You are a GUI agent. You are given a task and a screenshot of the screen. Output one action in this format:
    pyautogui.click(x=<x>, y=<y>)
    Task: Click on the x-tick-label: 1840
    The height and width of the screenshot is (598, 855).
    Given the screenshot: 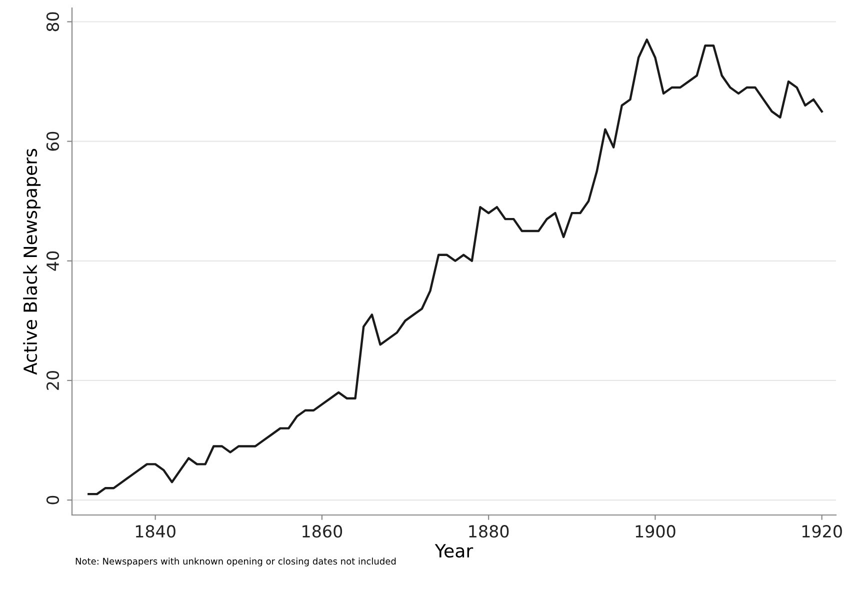 What is the action you would take?
    pyautogui.click(x=156, y=531)
    